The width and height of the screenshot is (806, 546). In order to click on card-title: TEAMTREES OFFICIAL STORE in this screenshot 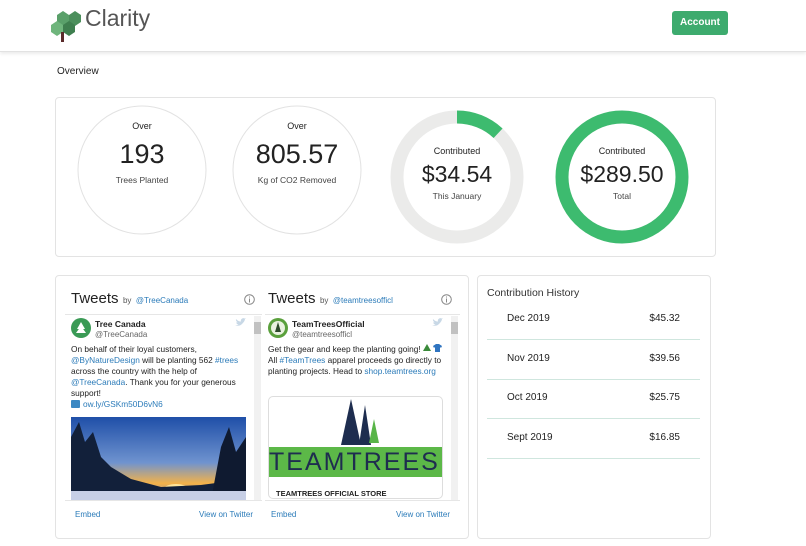, I will do `click(331, 493)`.